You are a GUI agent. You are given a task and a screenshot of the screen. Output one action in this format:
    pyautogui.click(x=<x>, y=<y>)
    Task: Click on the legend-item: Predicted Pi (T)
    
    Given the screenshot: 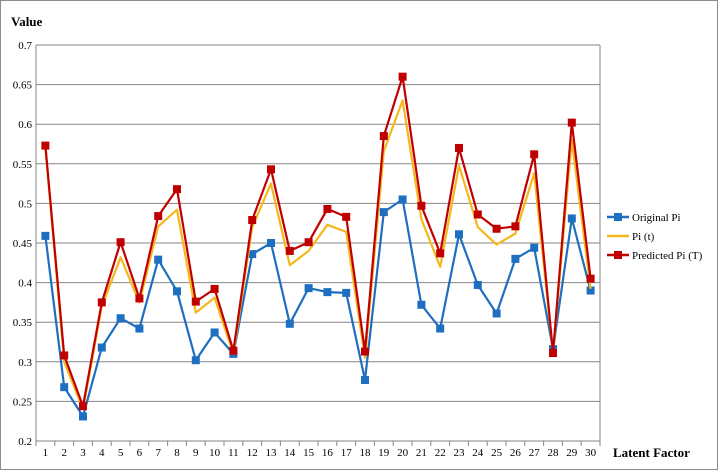 What is the action you would take?
    pyautogui.click(x=655, y=256)
    